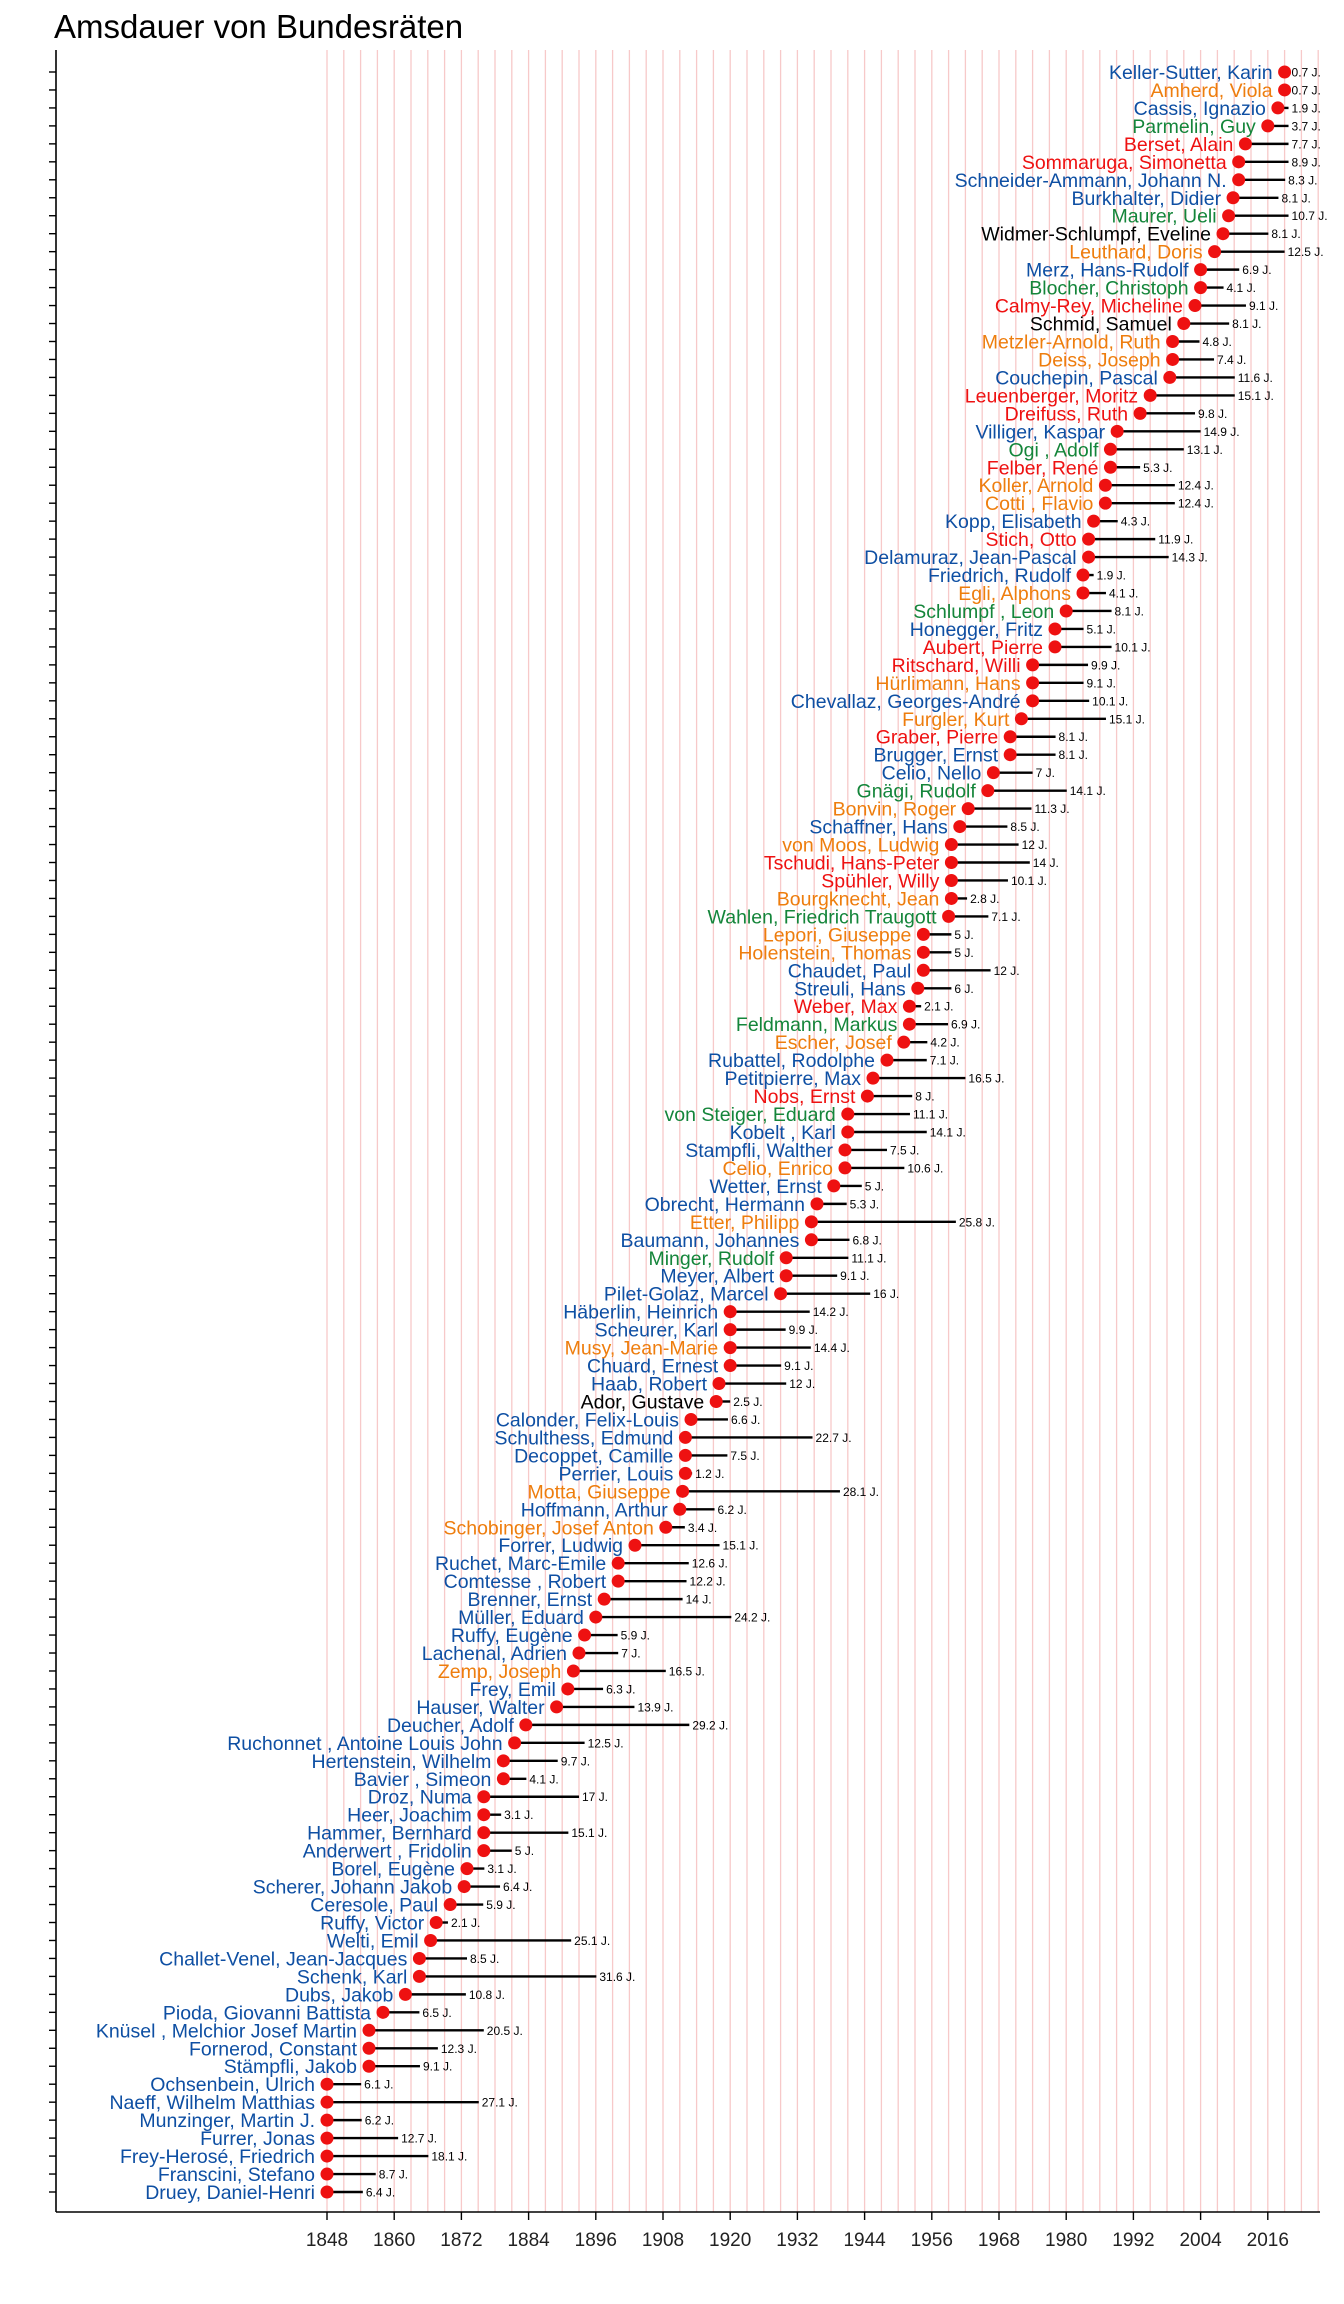 The width and height of the screenshot is (1344, 2304). Describe the element at coordinates (937, 738) in the screenshot. I see `councillor-name: Graber, Pierre` at that location.